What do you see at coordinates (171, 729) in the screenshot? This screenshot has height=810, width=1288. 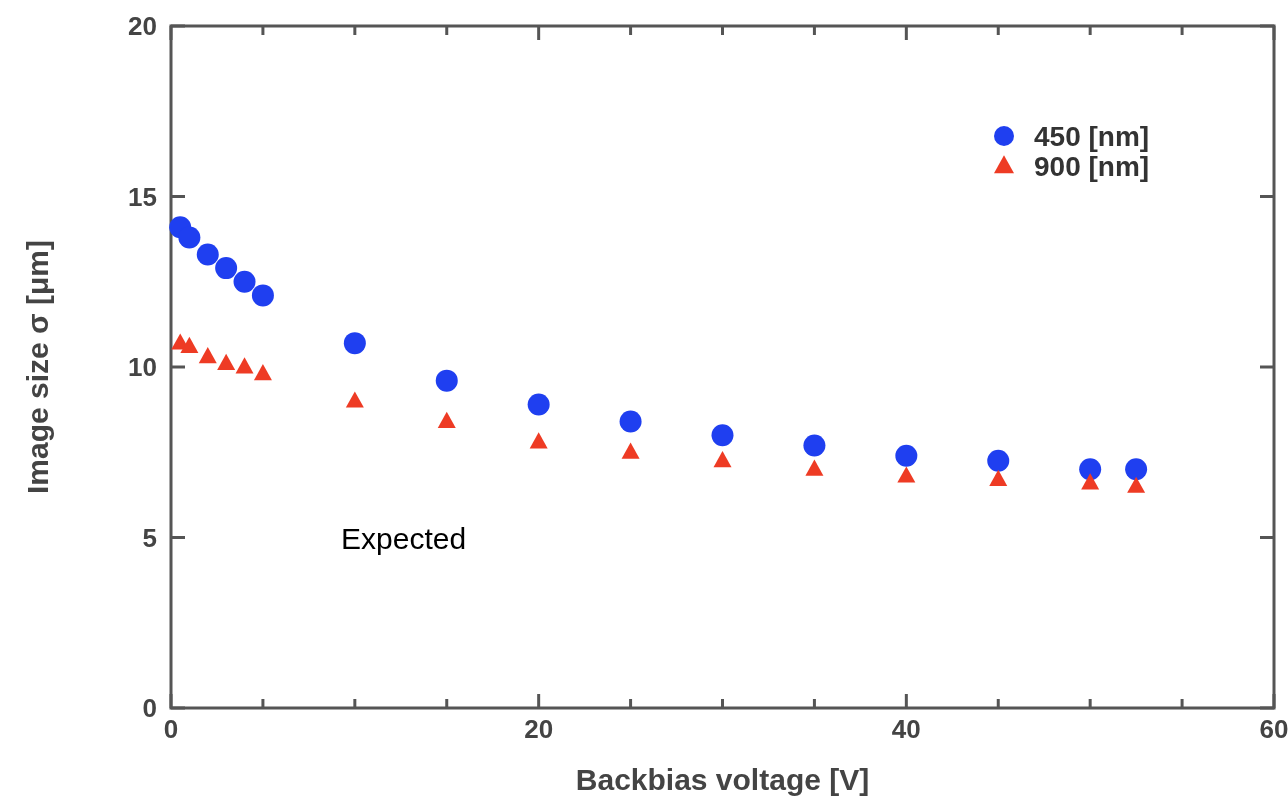 I see `x-tick-label: 0` at bounding box center [171, 729].